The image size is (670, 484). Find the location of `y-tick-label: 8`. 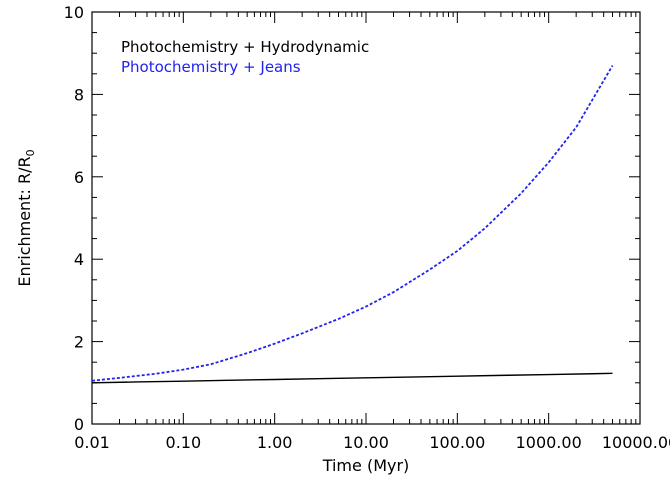

y-tick-label: 8 is located at coordinates (79, 94).